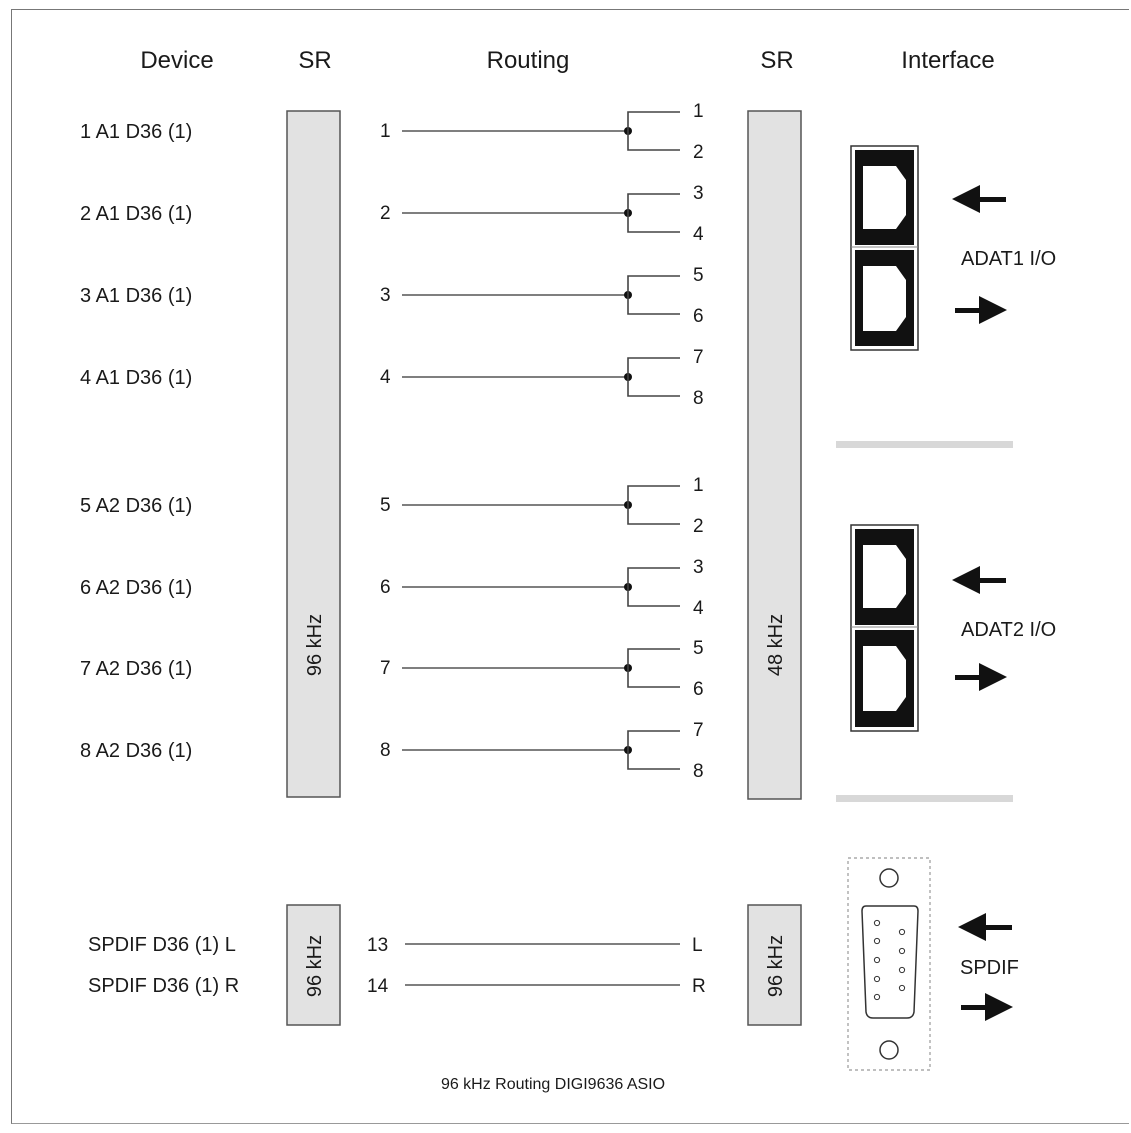 Image resolution: width=1131 pixels, height=1133 pixels. Describe the element at coordinates (395, 945) in the screenshot. I see `spdif-row: SPDIF D36 (1) L 13 L` at that location.